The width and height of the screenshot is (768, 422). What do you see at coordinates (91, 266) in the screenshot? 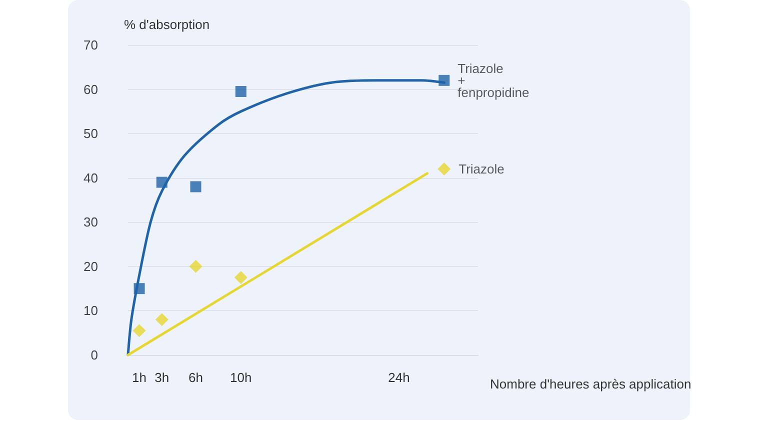
I see `y-tick-label: 20` at bounding box center [91, 266].